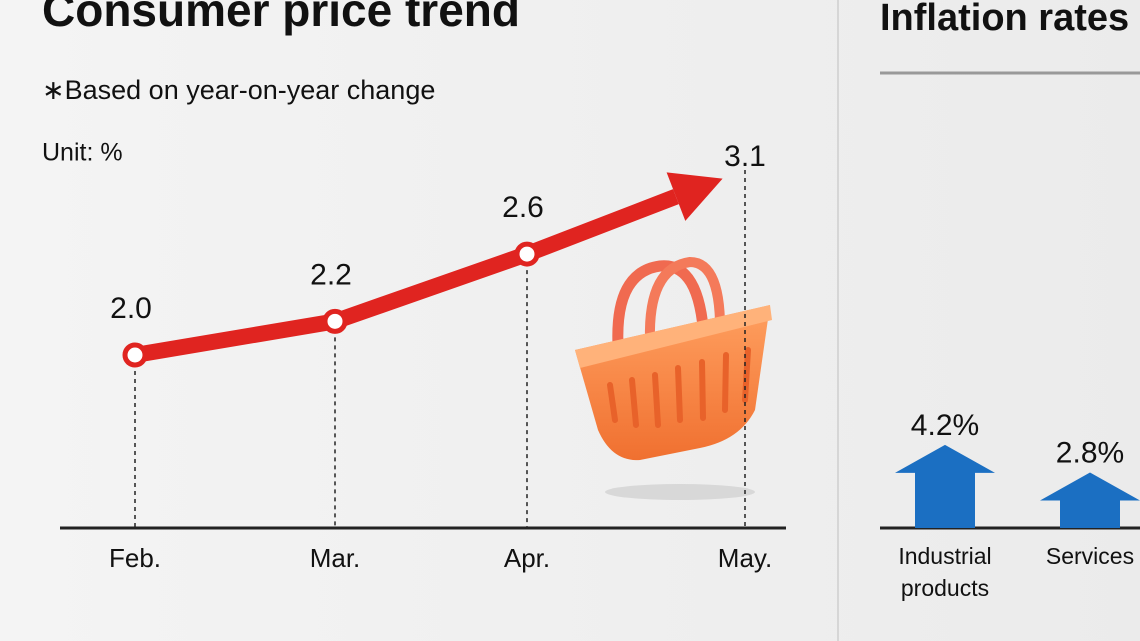 This screenshot has height=641, width=1140. Describe the element at coordinates (673, 378) in the screenshot. I see `basket-illustration` at that location.